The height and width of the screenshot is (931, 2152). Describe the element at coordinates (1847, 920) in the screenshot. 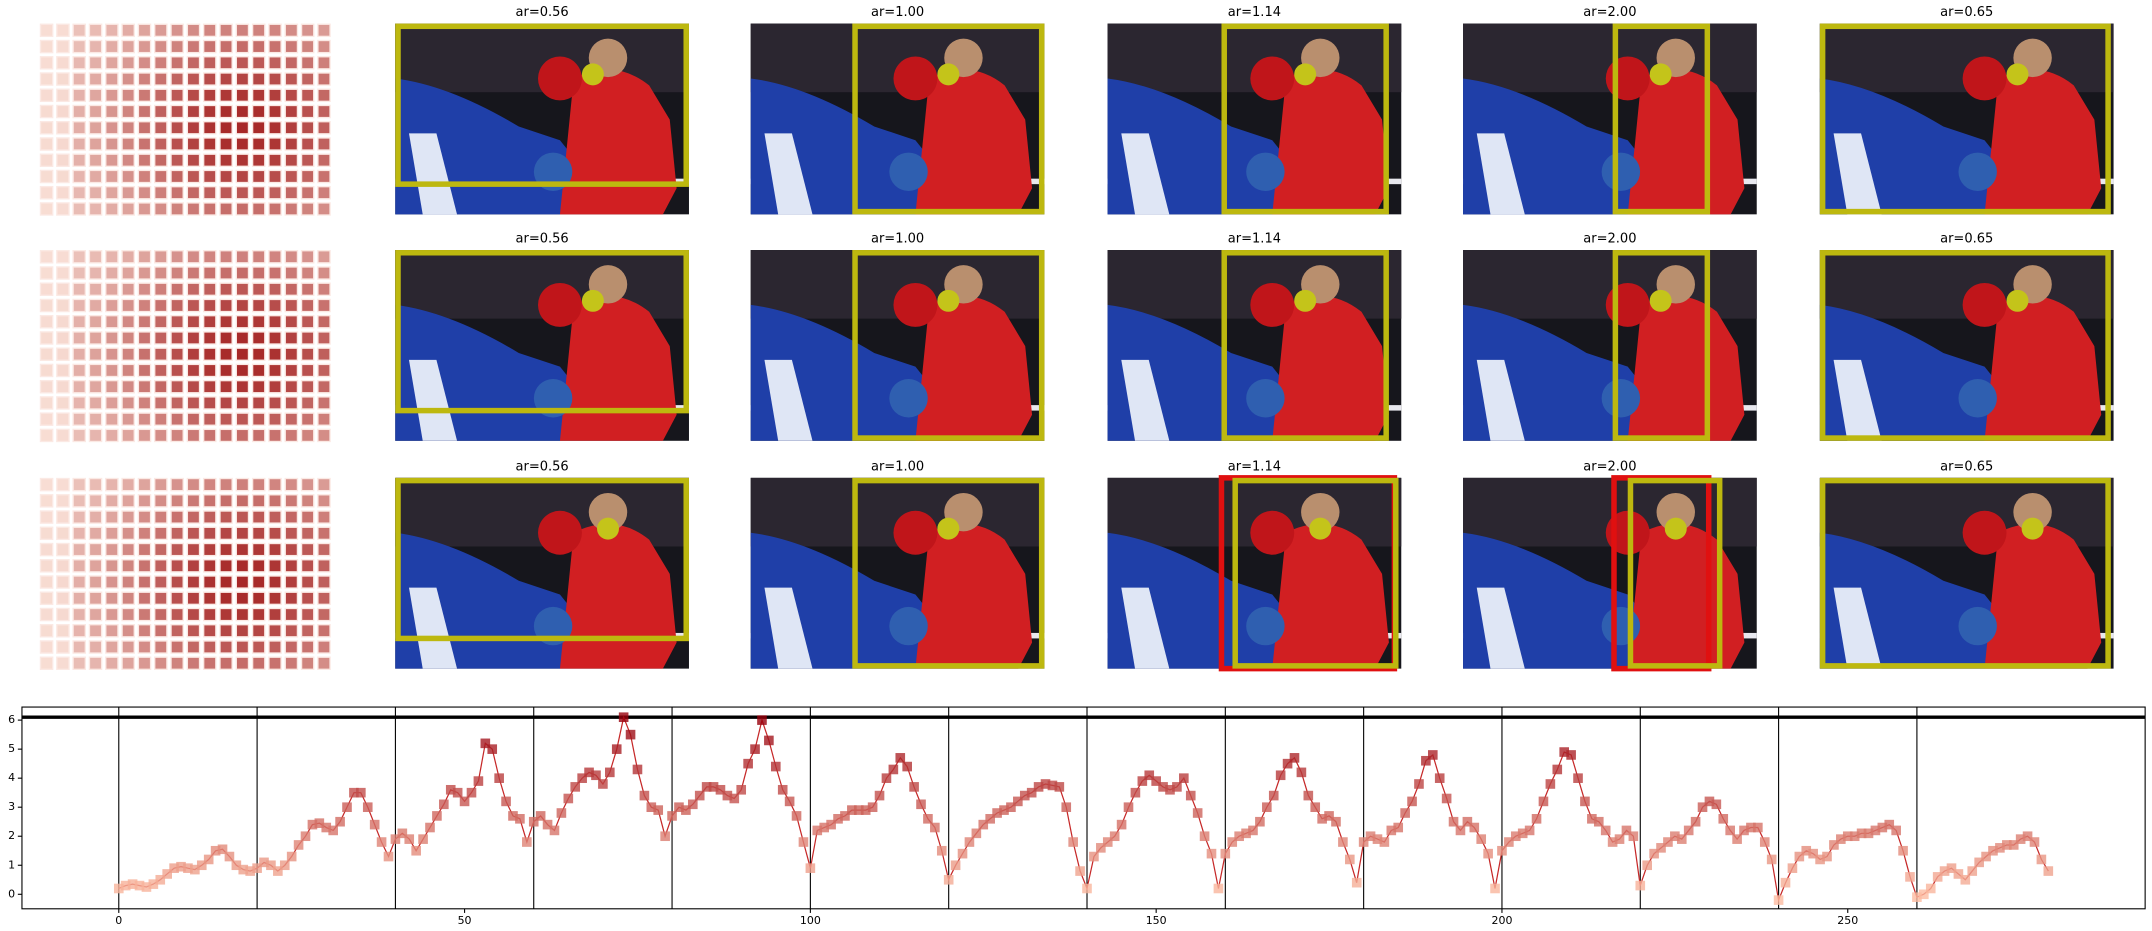

I see `x-tick-label: 250` at that location.